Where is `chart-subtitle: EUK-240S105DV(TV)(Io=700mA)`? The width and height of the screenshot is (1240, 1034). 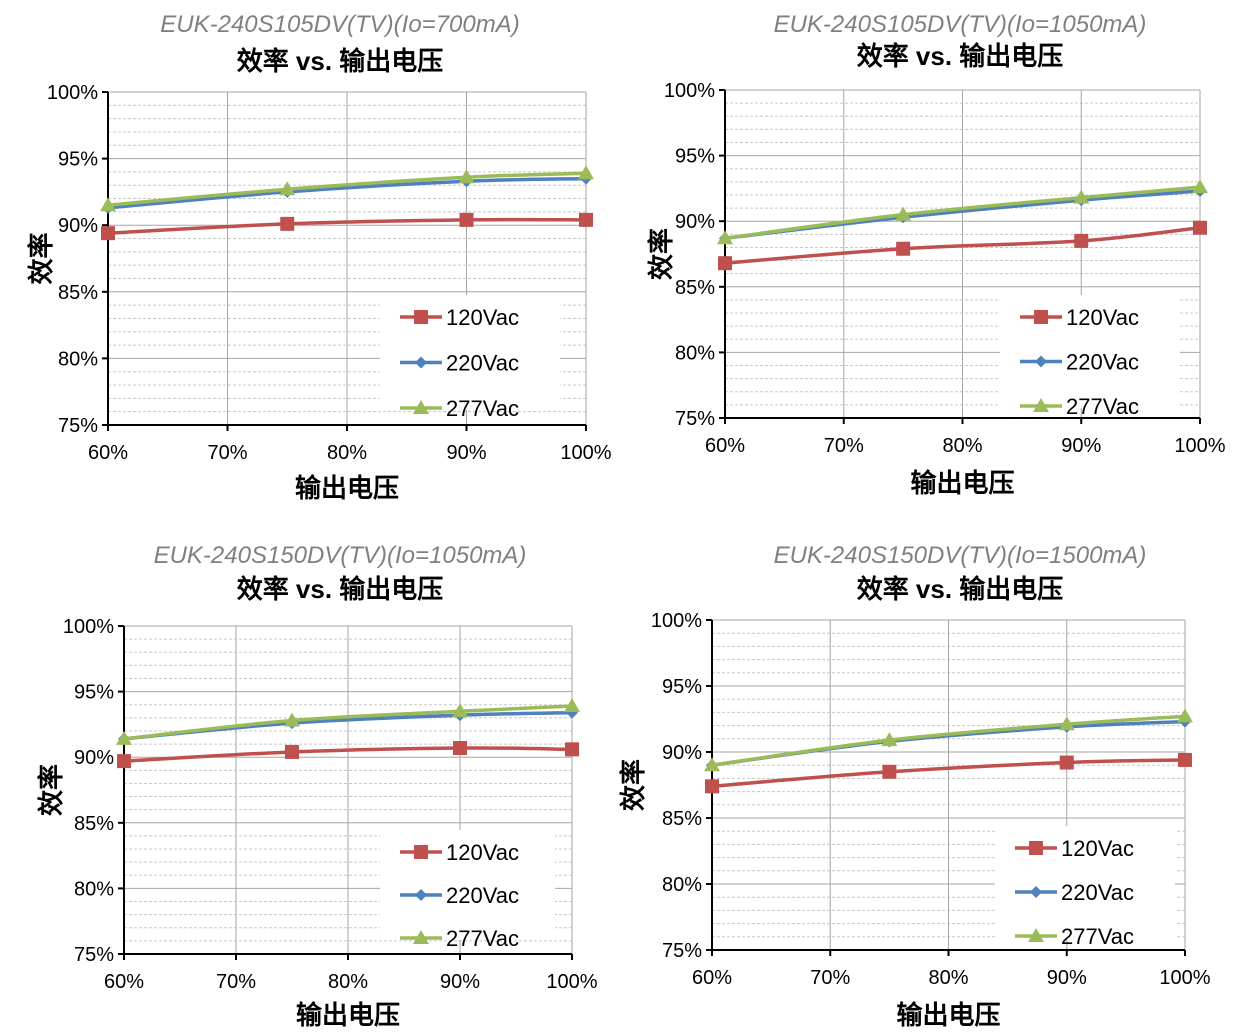
chart-subtitle: EUK-240S105DV(TV)(Io=700mA) is located at coordinates (339, 24).